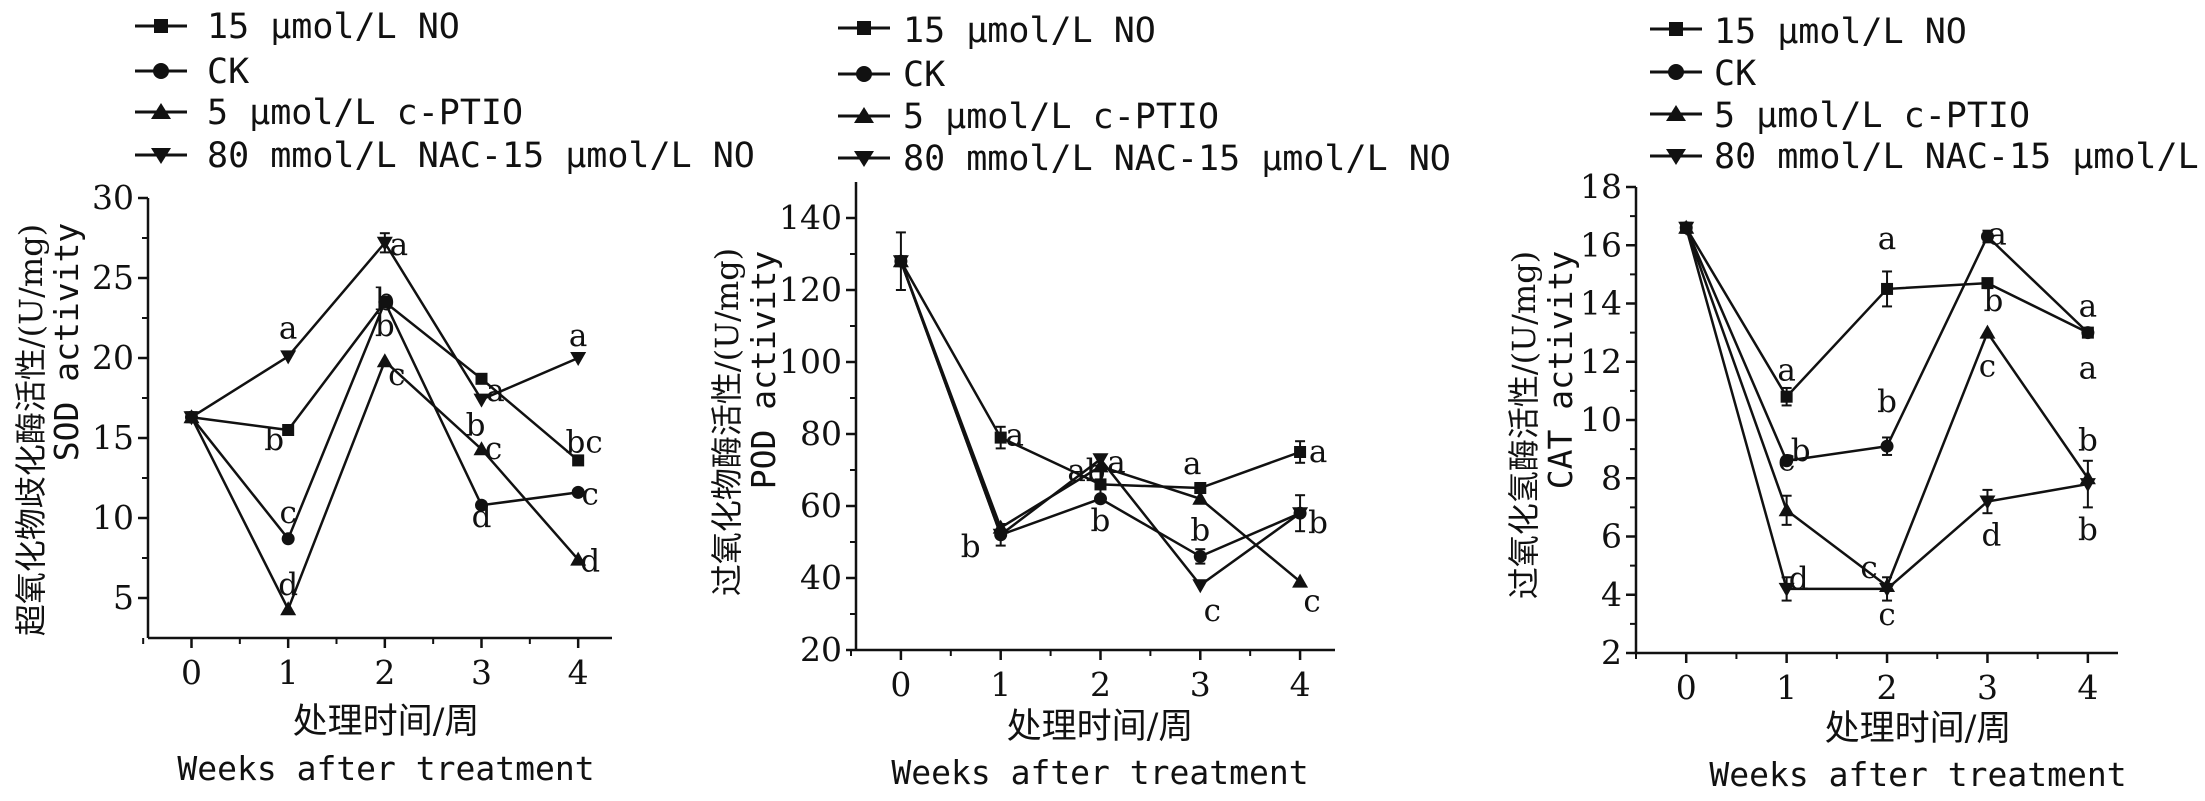 The width and height of the screenshot is (2205, 801). Describe the element at coordinates (1560, 370) in the screenshot. I see `y-axis-label: CAT activity` at that location.